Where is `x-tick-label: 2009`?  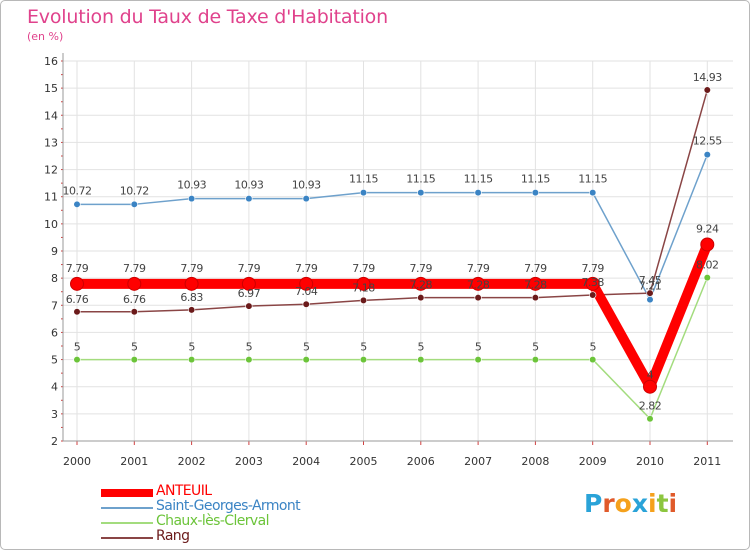
x-tick-label: 2009 is located at coordinates (593, 461).